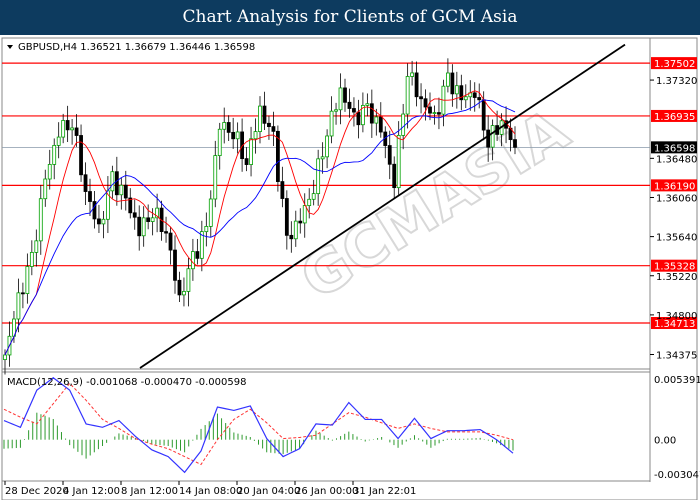 Image resolution: width=700 pixels, height=500 pixels. Describe the element at coordinates (350, 17) in the screenshot. I see `chart-title: Chart Analysis for Clients of GCM Asia` at that location.